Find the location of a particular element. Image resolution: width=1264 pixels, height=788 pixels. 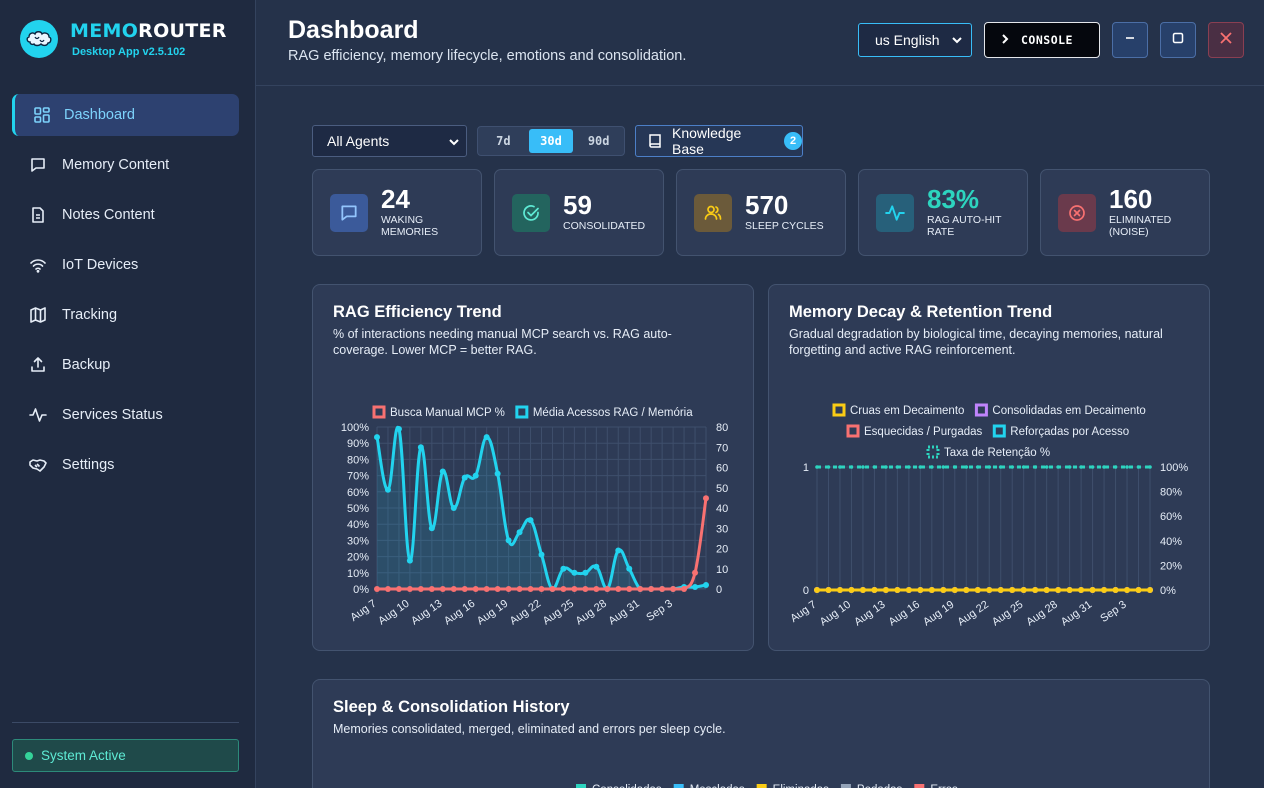

sidebar-item-label: Services Status is located at coordinates (112, 415).